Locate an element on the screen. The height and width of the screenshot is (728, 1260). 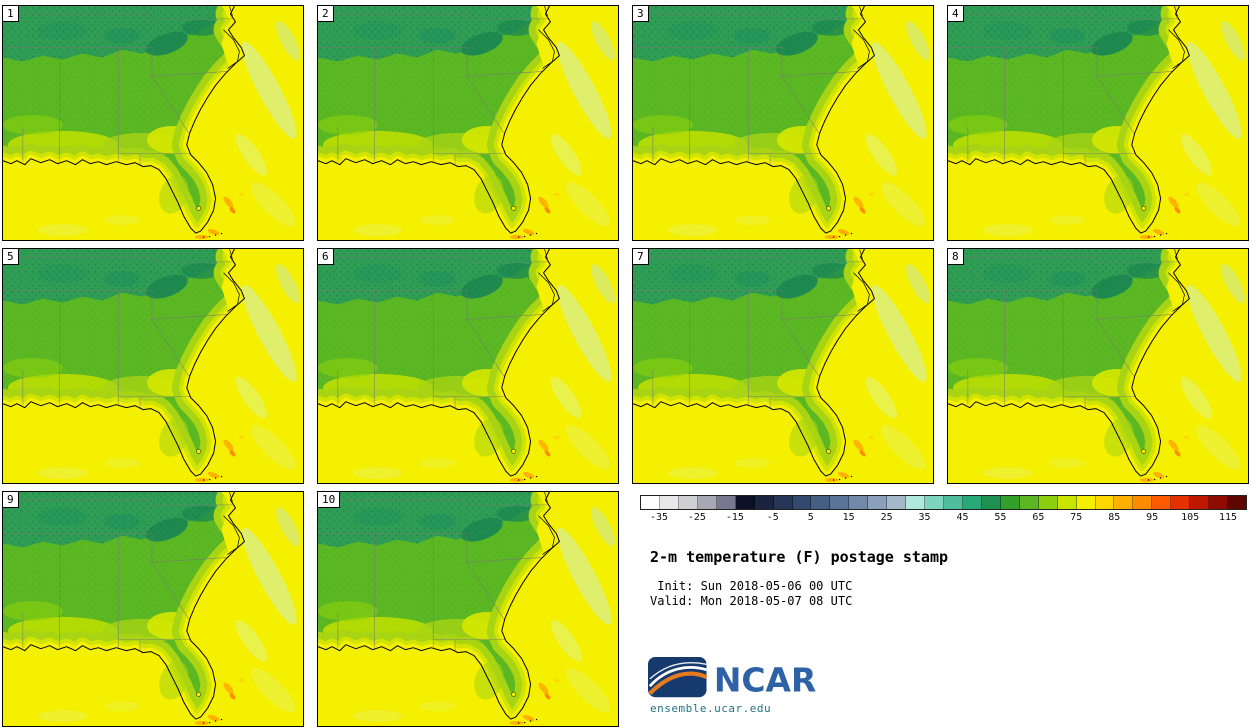
member-number-label: 6 is located at coordinates (325, 256).